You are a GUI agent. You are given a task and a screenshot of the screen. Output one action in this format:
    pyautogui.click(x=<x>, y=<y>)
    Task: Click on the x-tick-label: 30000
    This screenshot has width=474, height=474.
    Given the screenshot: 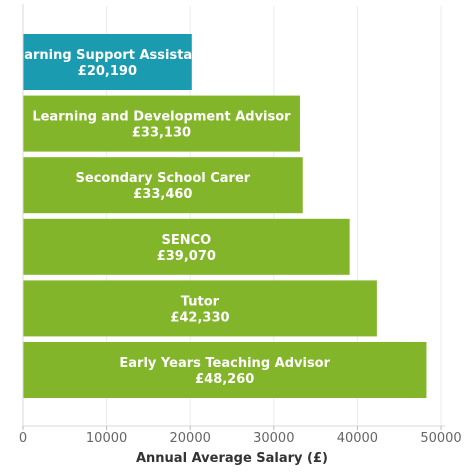 What is the action you would take?
    pyautogui.click(x=273, y=438)
    